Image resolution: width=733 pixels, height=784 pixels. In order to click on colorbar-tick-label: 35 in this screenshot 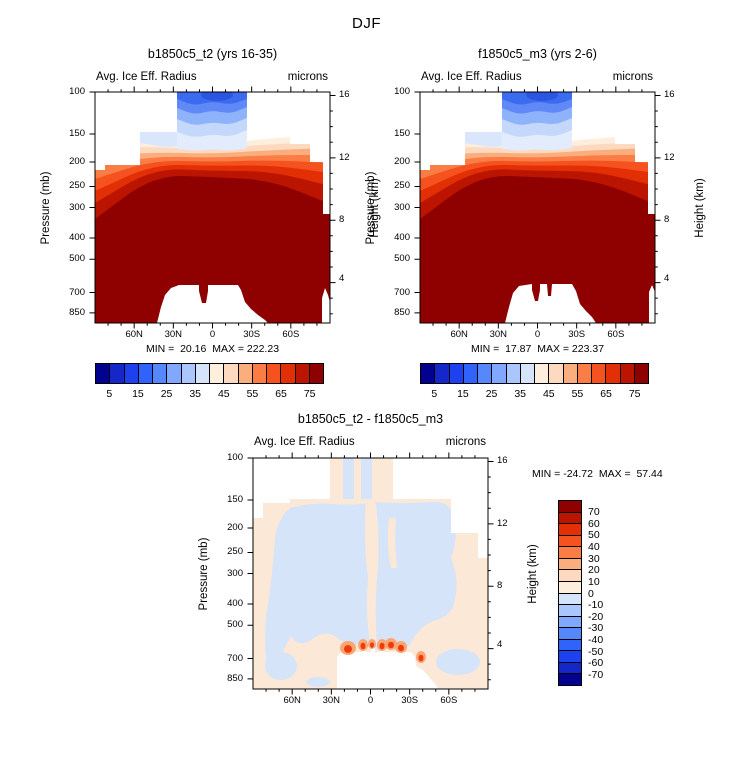, I will do `click(520, 394)`.